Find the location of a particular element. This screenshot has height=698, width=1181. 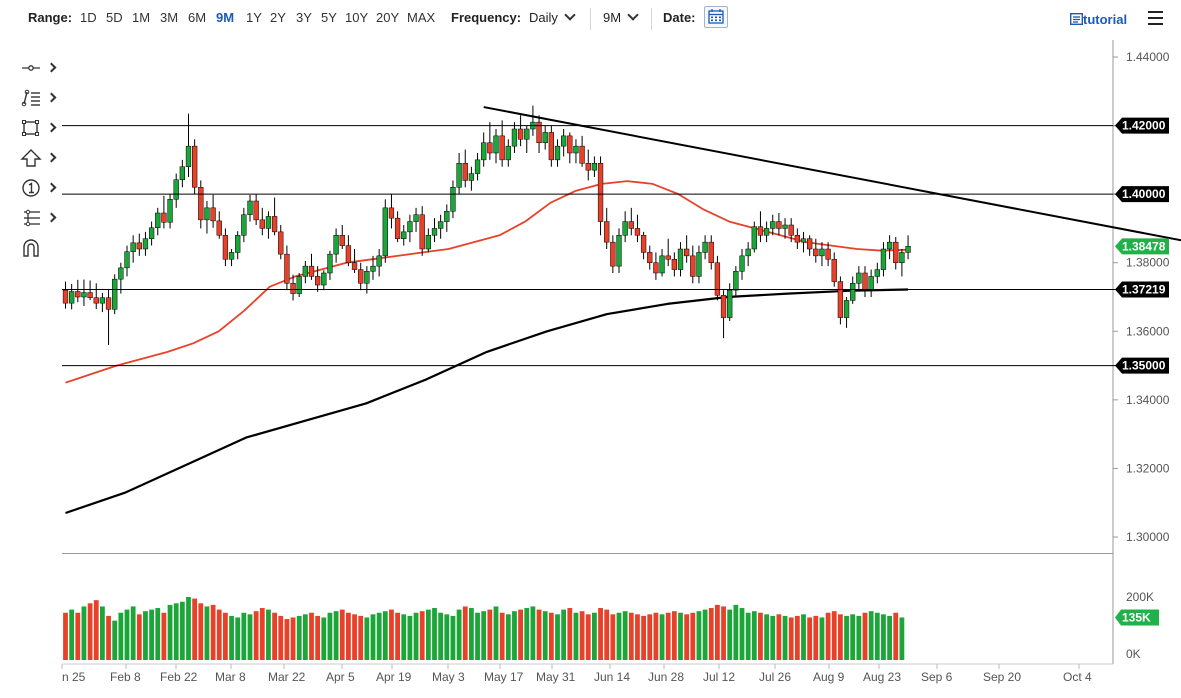

frequency-label: Frequency: is located at coordinates (486, 17).